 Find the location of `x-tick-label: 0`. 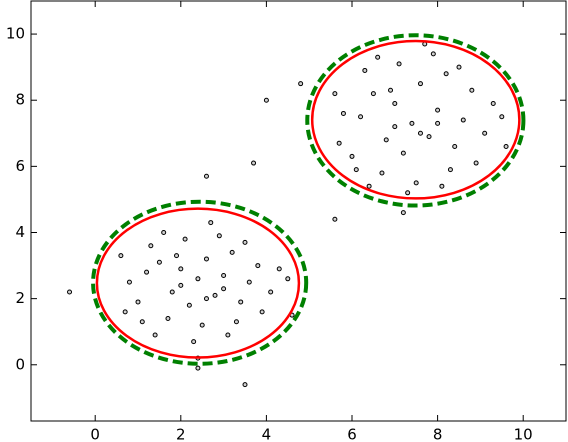

x-tick-label: 0 is located at coordinates (95, 434).